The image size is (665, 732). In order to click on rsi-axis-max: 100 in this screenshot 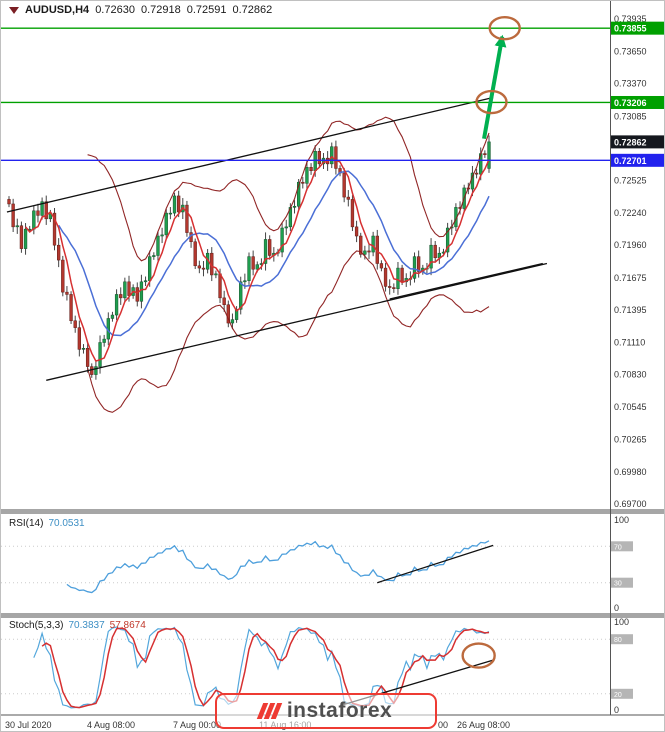, I will do `click(621, 520)`.